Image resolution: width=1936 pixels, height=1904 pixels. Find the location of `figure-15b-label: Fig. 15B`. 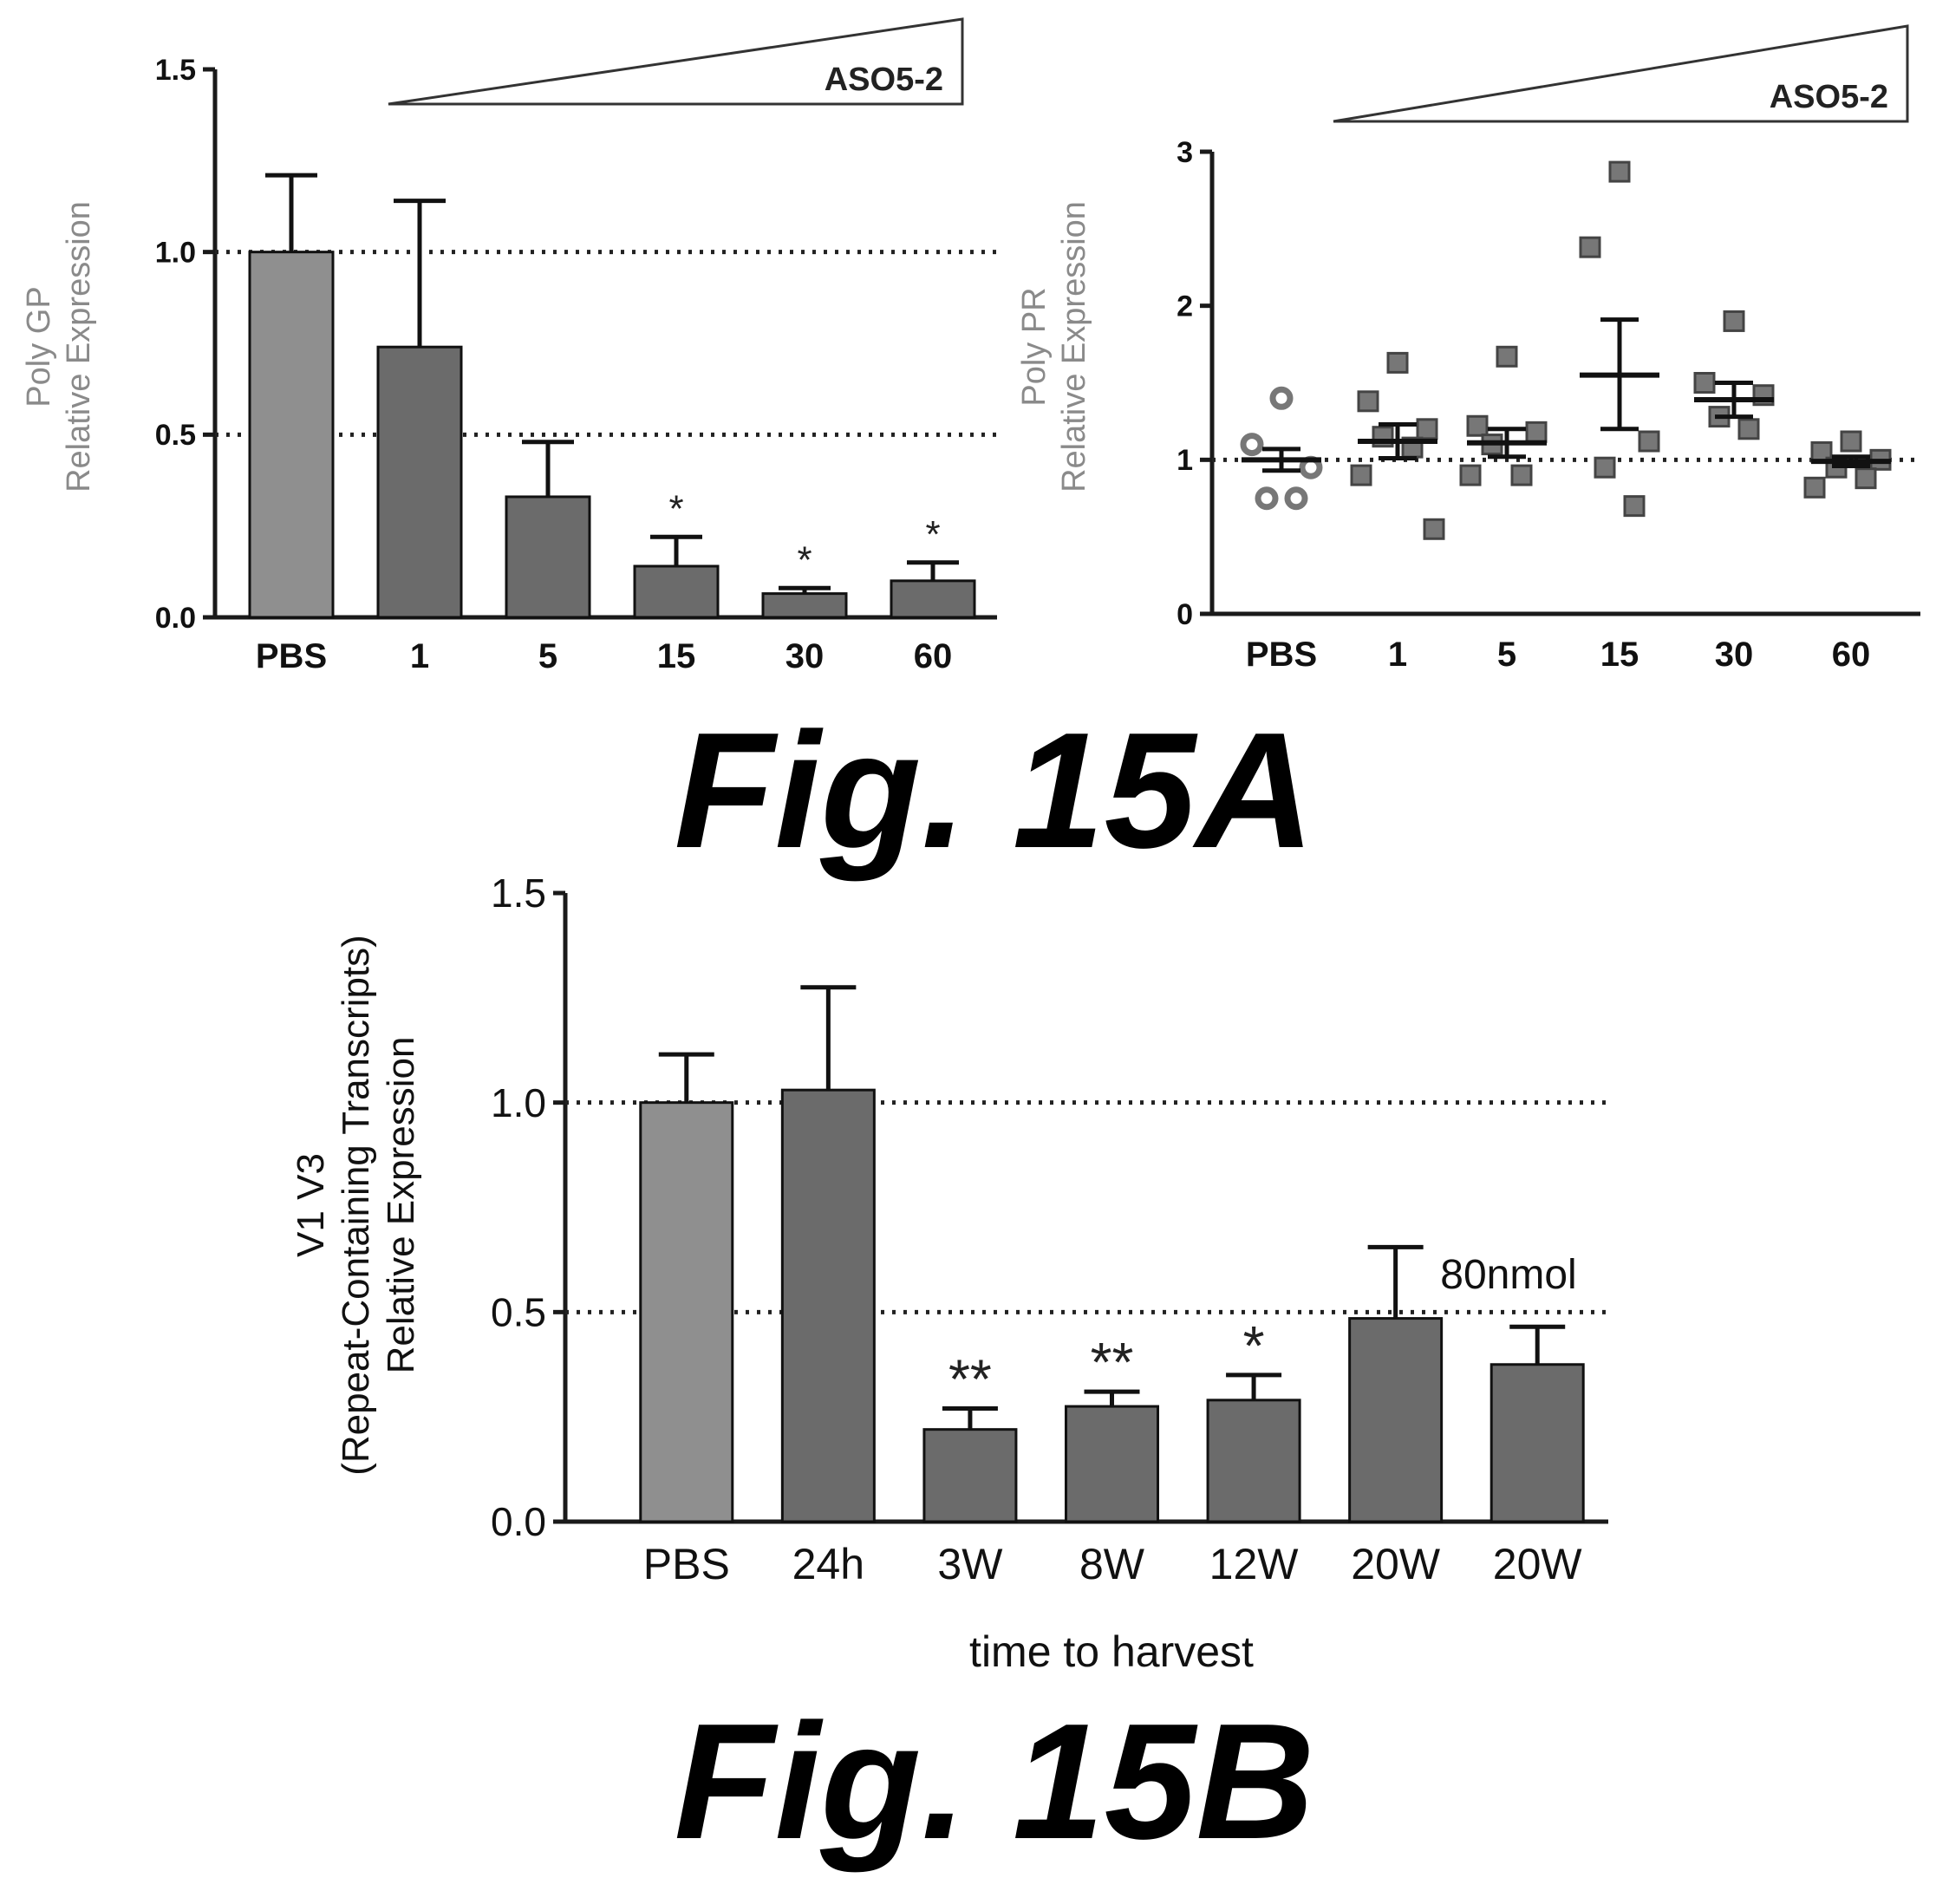

figure-15b-label: Fig. 15B is located at coordinates (994, 1782).